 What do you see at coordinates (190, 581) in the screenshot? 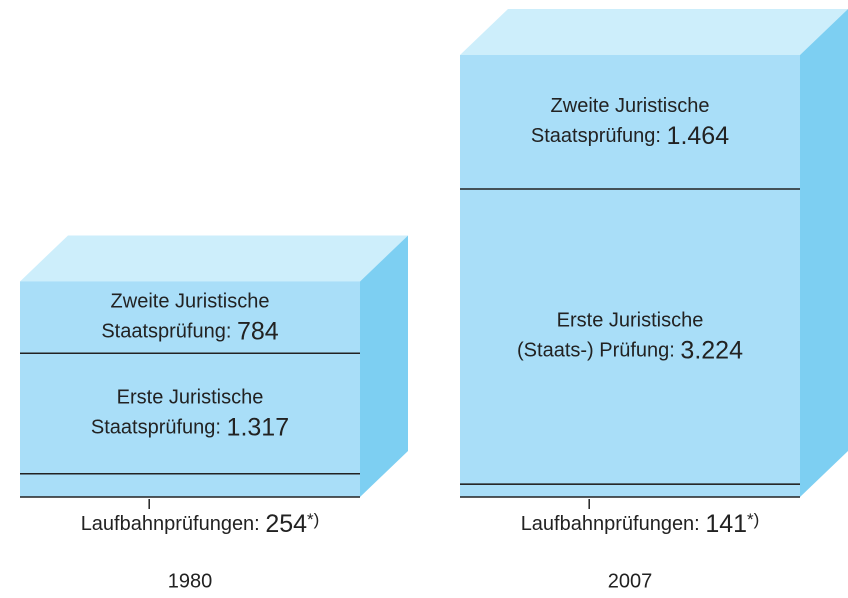
I see `category-label: 1980` at bounding box center [190, 581].